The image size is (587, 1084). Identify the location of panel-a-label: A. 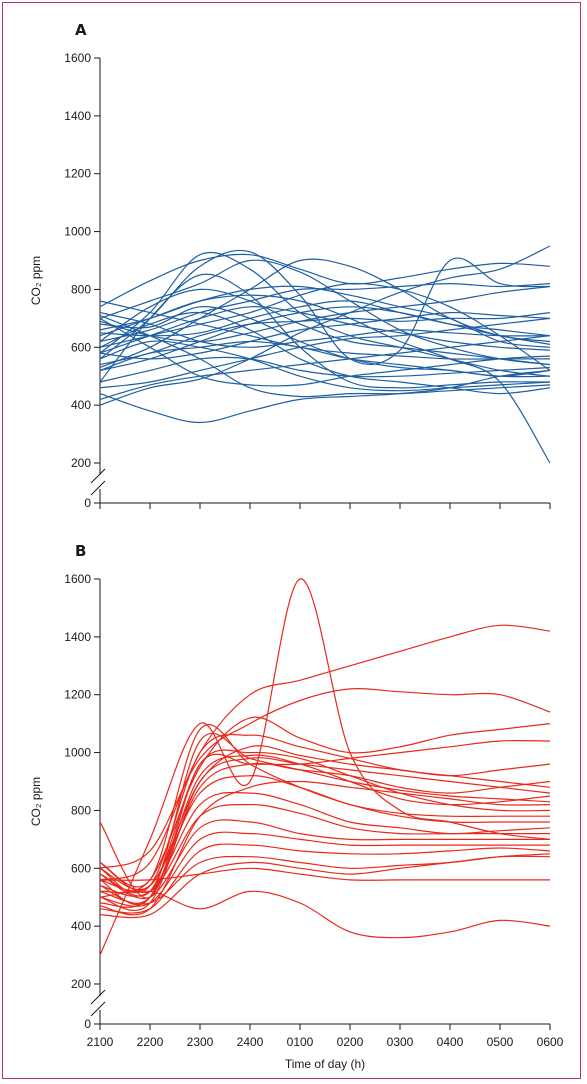
(81, 30).